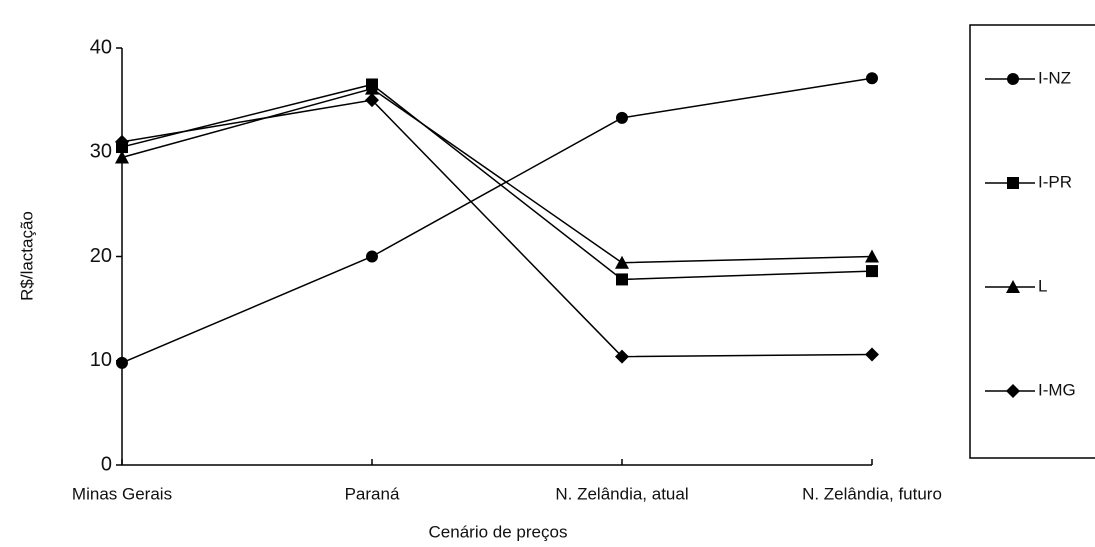  What do you see at coordinates (1057, 389) in the screenshot?
I see `legend-label: I-MG` at bounding box center [1057, 389].